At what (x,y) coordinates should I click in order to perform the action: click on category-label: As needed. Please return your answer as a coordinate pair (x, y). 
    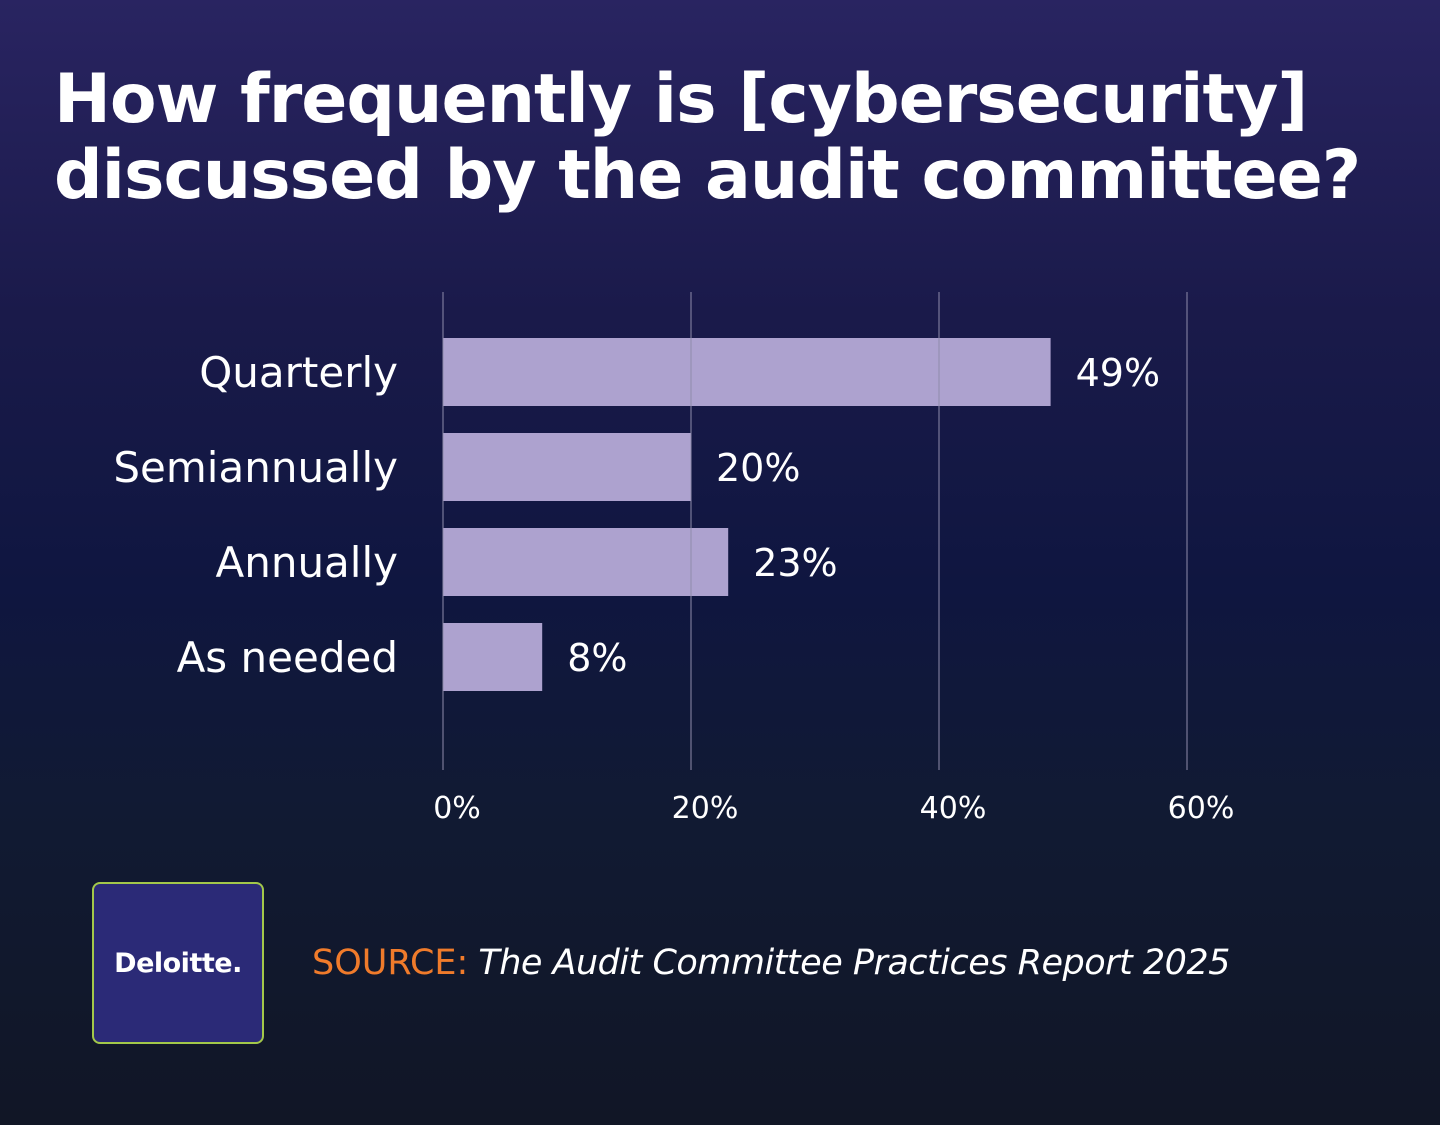
    Looking at the image, I should click on (287, 657).